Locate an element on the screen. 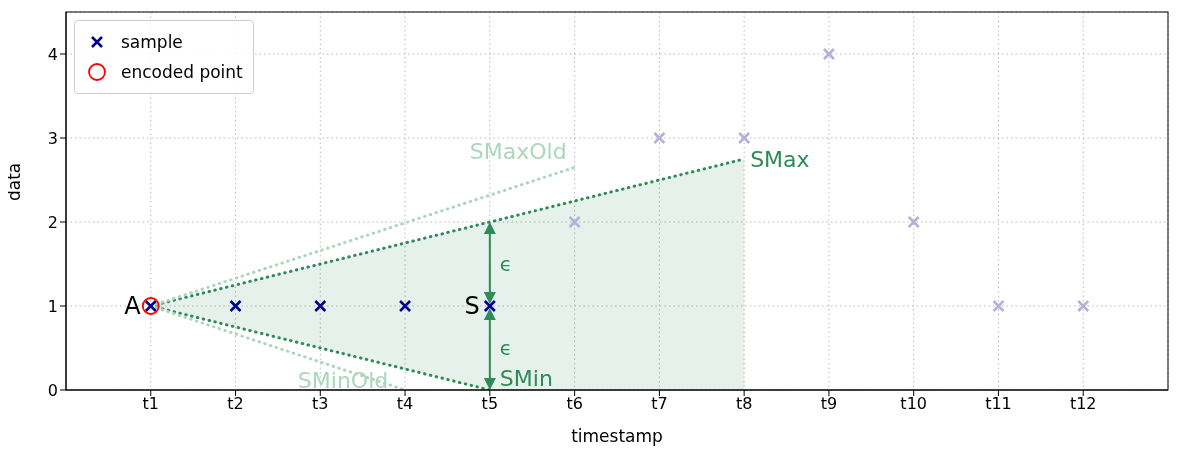 The width and height of the screenshot is (1180, 458). x-axis-title: timestamp is located at coordinates (617, 436).